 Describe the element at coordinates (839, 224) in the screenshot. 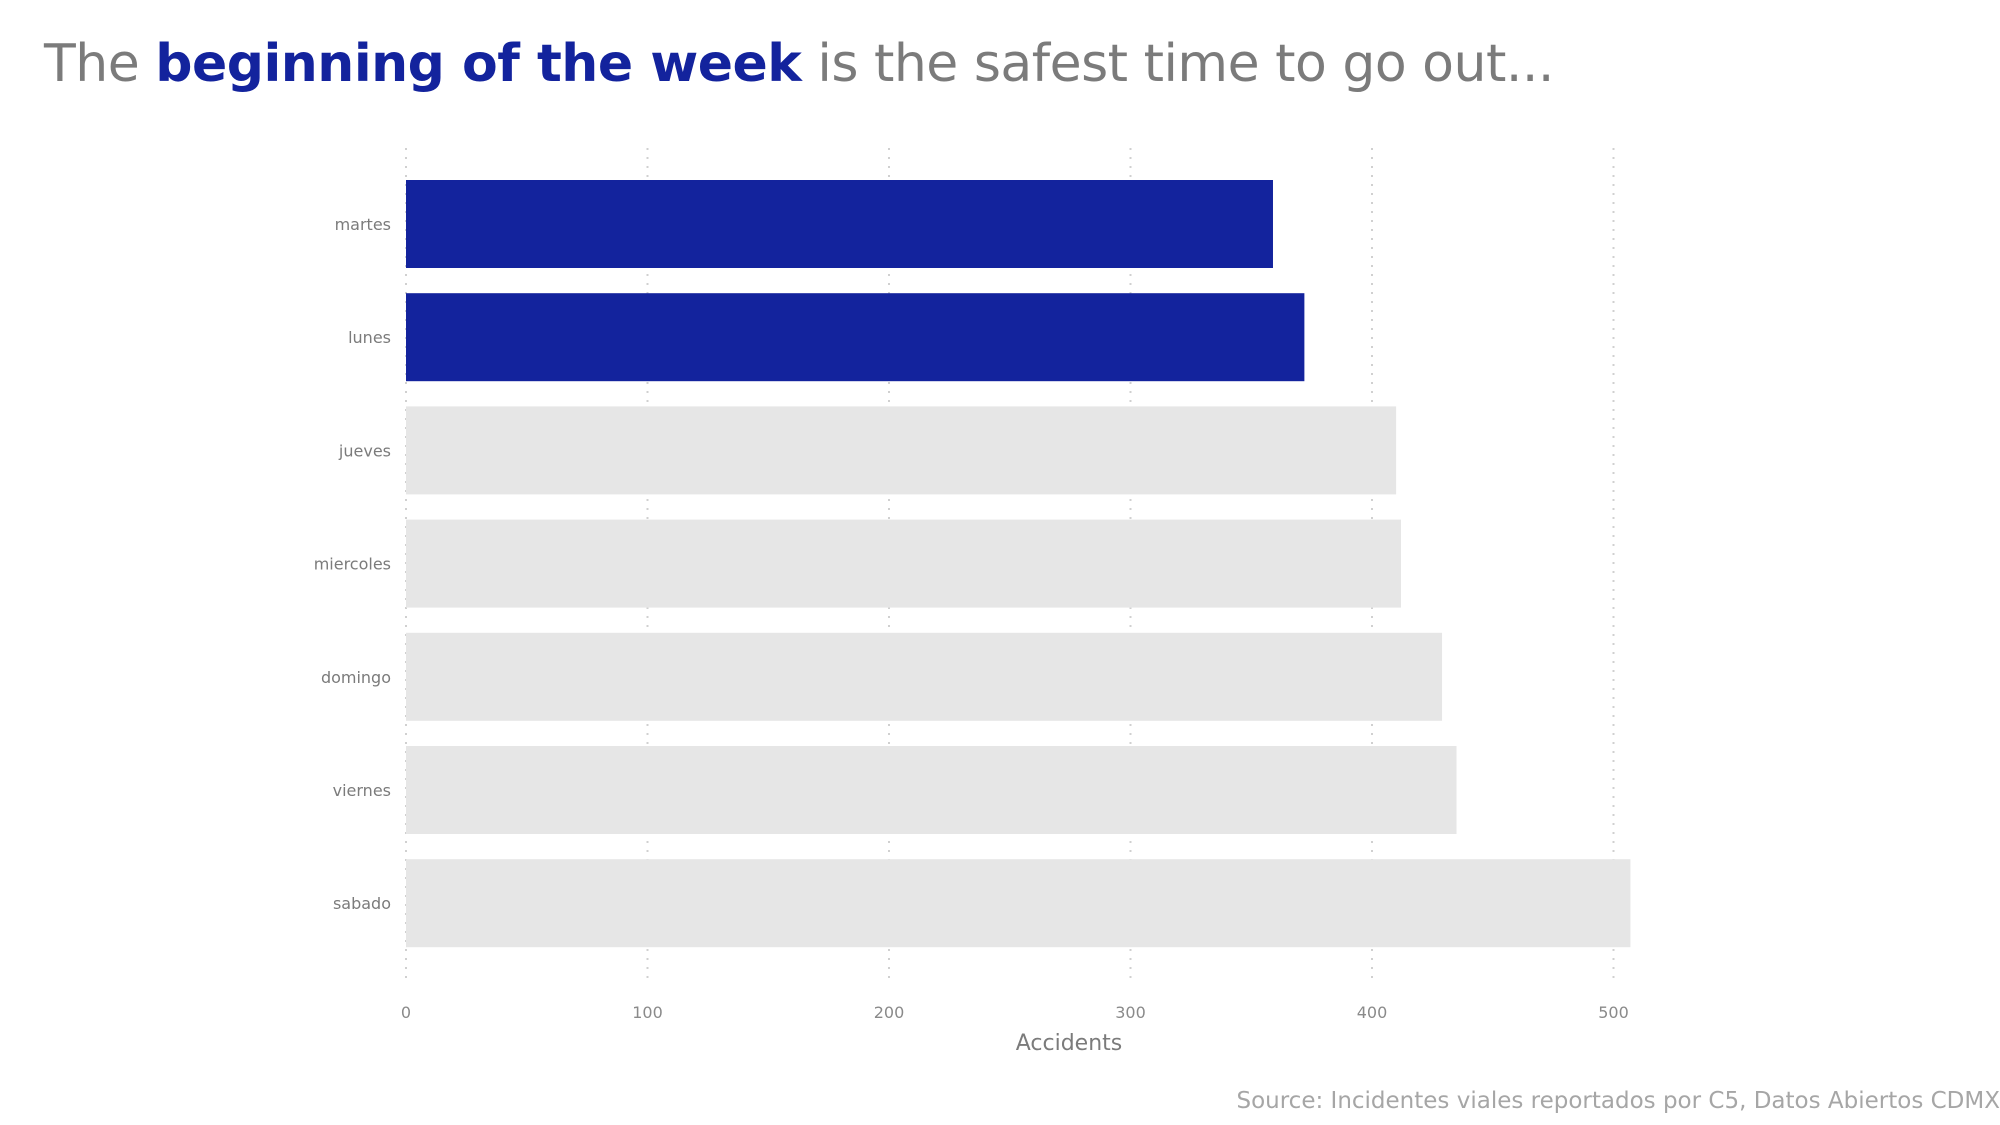

I see `bar-martes` at that location.